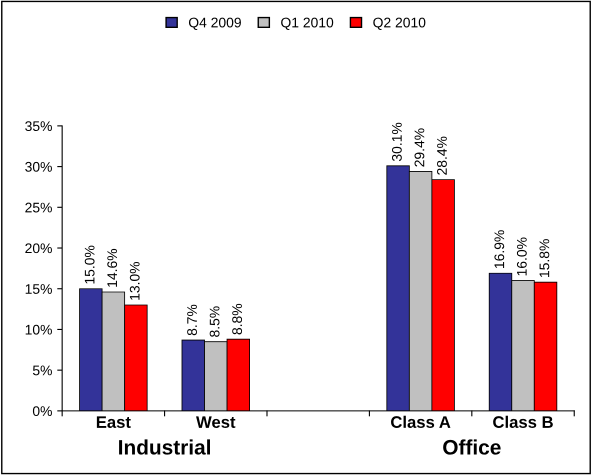 This screenshot has width=592, height=475. What do you see at coordinates (442, 155) in the screenshot?
I see `data-label: 28.4%` at bounding box center [442, 155].